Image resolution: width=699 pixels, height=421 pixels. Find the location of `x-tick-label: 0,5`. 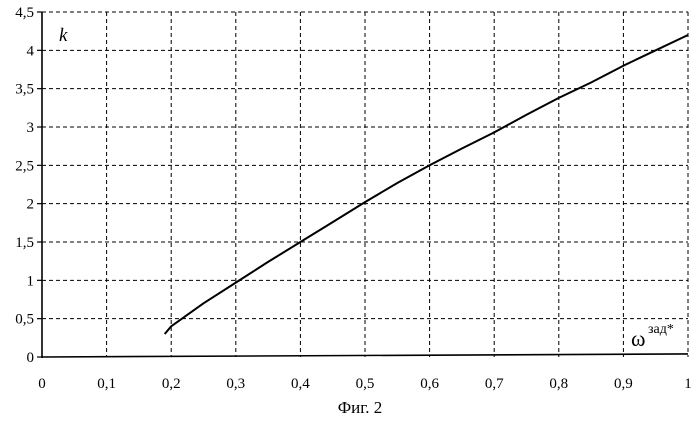

x-tick-label: 0,5 is located at coordinates (365, 384).